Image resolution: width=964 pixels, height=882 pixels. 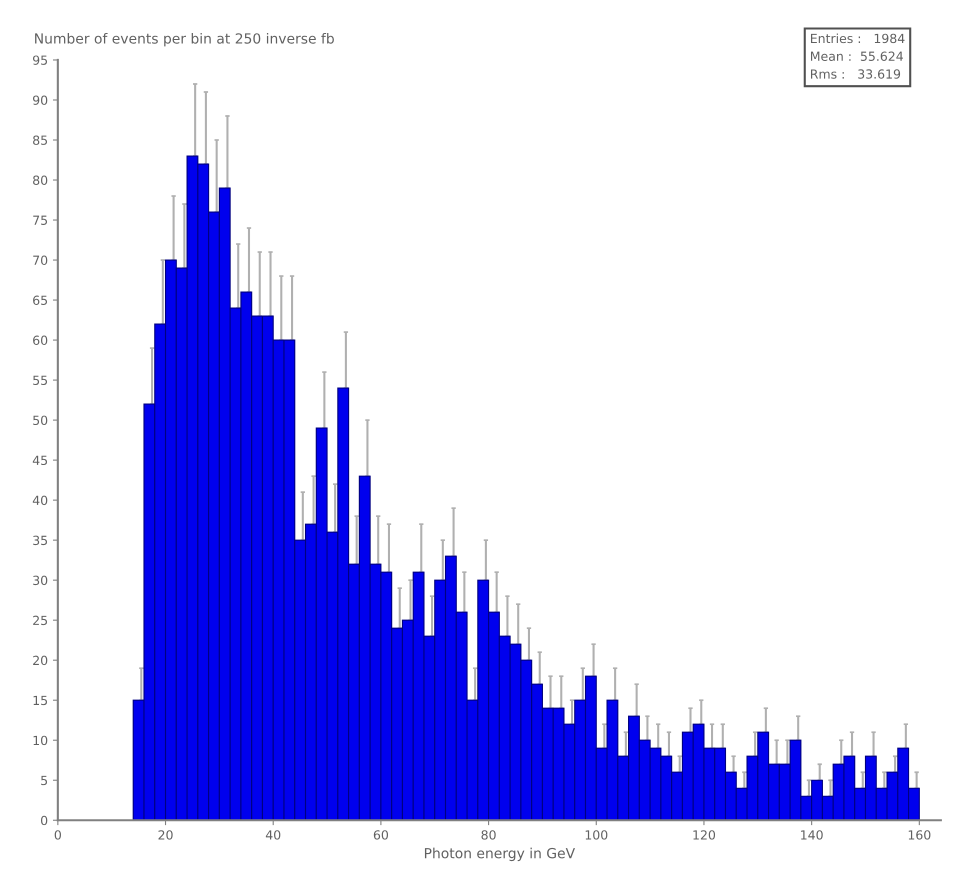 What do you see at coordinates (184, 39) in the screenshot?
I see `y-axis-title: Number of events per bin at 250 inverse fb` at bounding box center [184, 39].